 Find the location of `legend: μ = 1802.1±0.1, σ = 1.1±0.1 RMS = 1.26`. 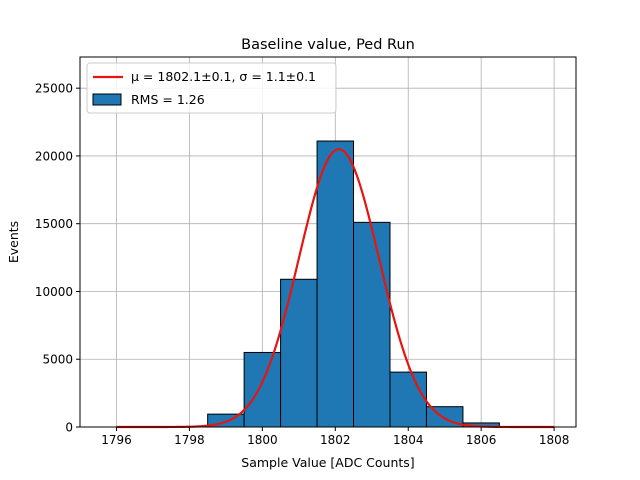

legend: μ = 1802.1±0.1, σ = 1.1±0.1 RMS = 1.26 is located at coordinates (211, 88).